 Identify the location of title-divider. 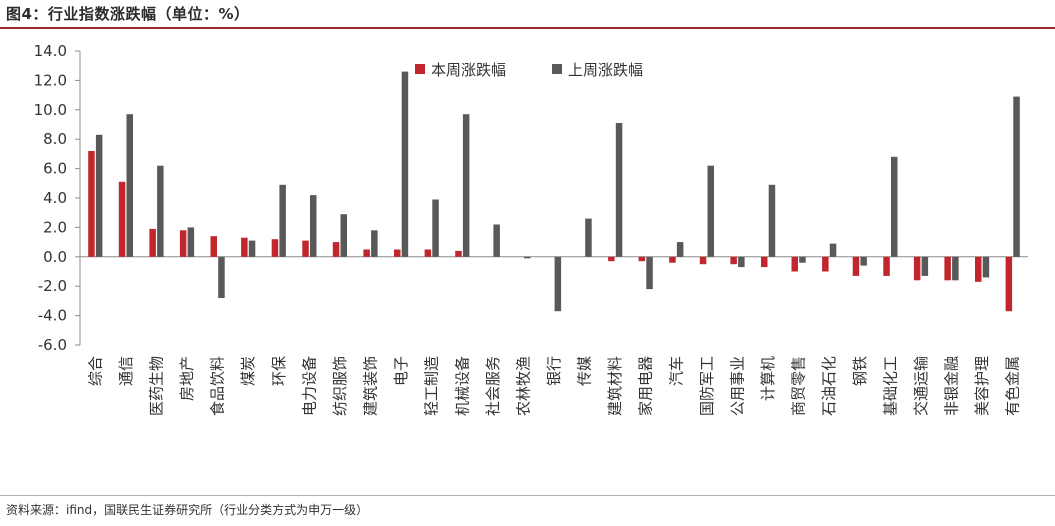
(527, 28).